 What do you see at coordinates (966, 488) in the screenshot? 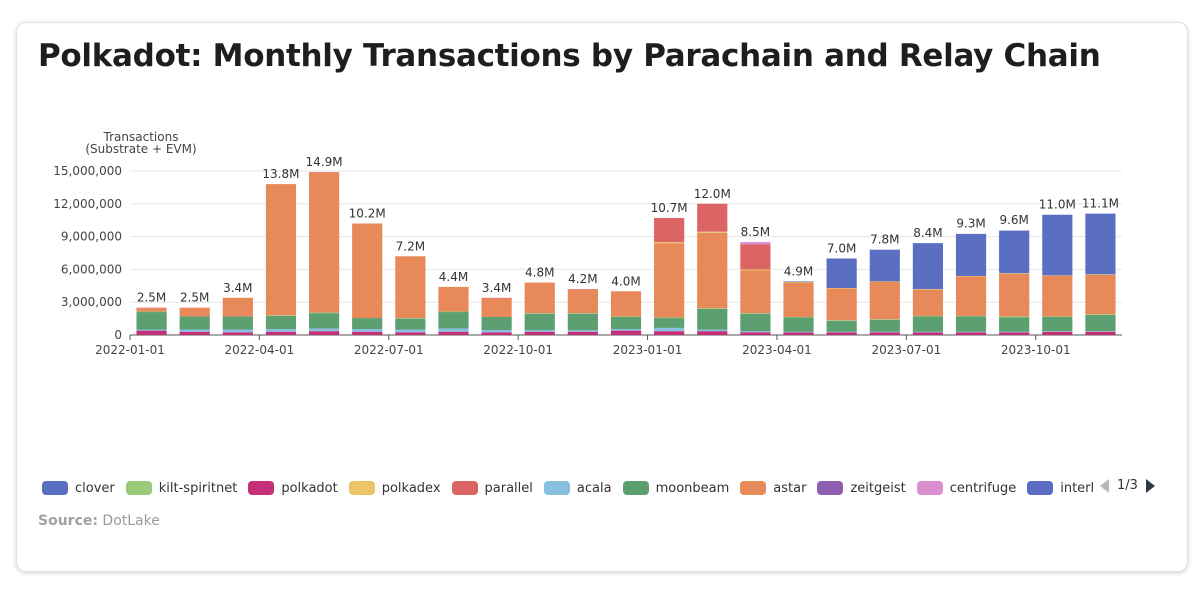
I see `legend-item-centrifuge: centrifuge` at bounding box center [966, 488].